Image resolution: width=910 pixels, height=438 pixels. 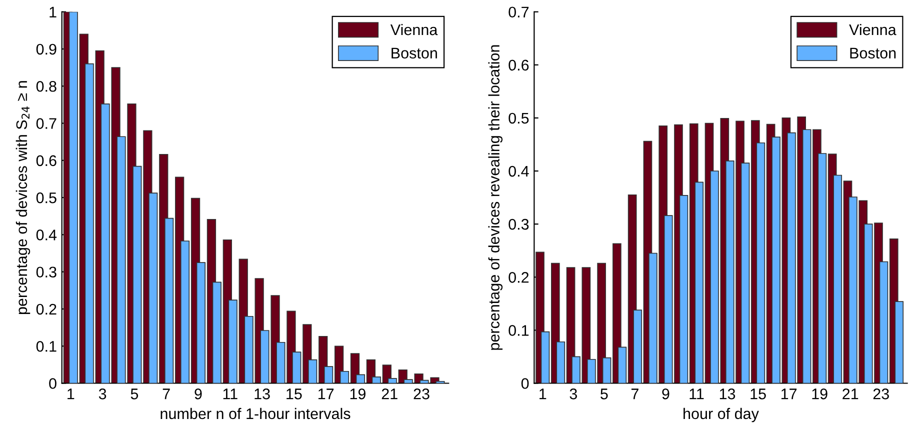 I want to click on y-axis-title: percentage of devices with S$_{24}$ ≥ n, so click(x=23, y=197).